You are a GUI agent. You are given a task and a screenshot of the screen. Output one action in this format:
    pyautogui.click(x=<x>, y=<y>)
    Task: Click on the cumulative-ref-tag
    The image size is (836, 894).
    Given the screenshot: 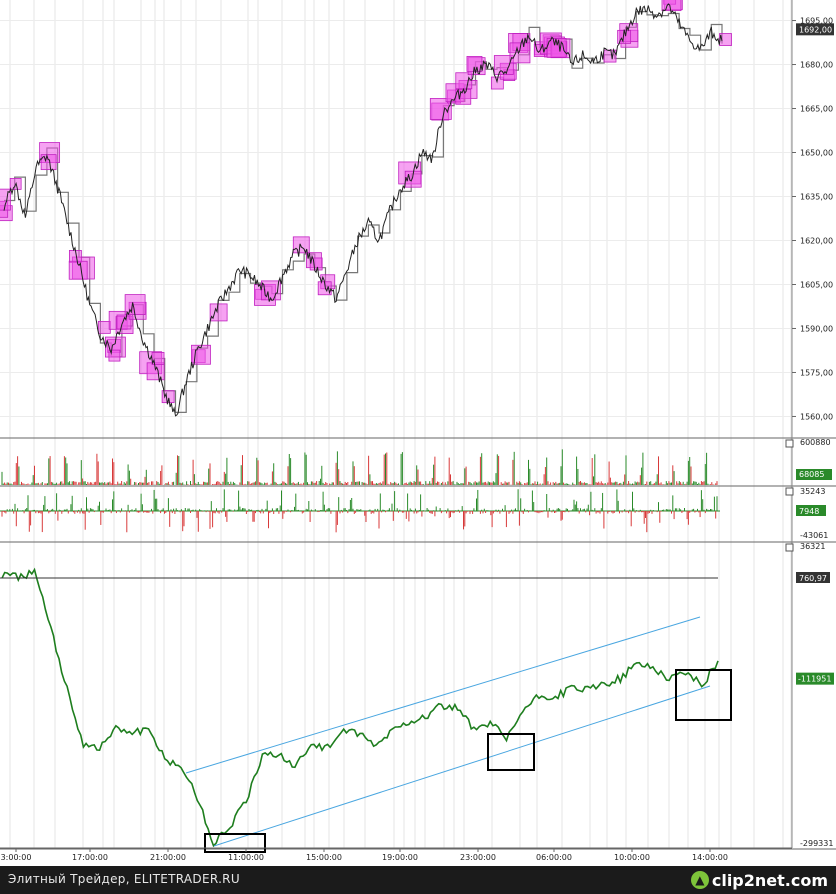 What is the action you would take?
    pyautogui.click(x=813, y=577)
    